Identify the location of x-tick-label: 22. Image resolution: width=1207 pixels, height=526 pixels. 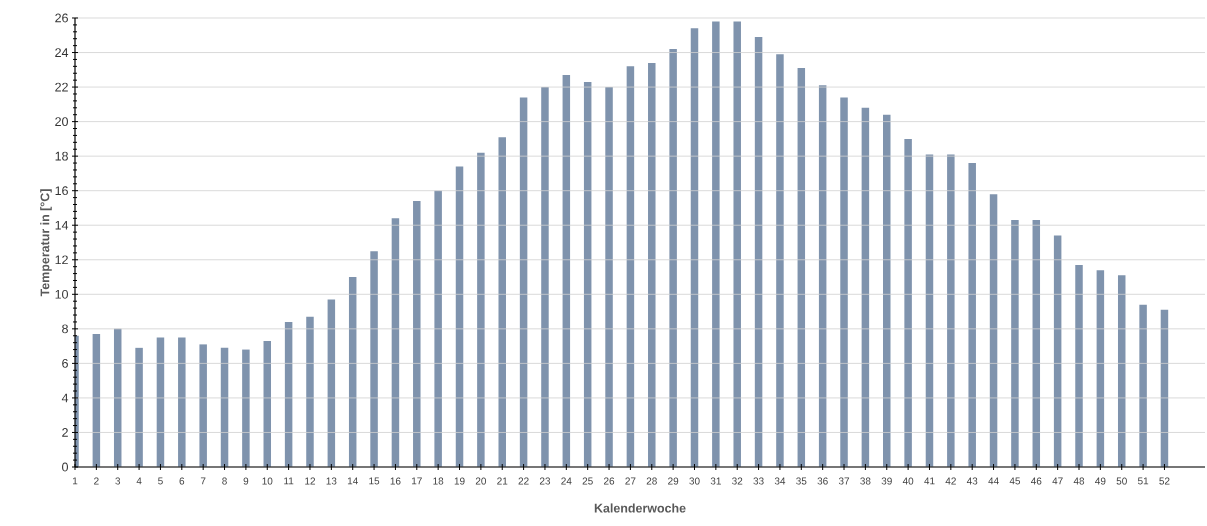
(523, 481).